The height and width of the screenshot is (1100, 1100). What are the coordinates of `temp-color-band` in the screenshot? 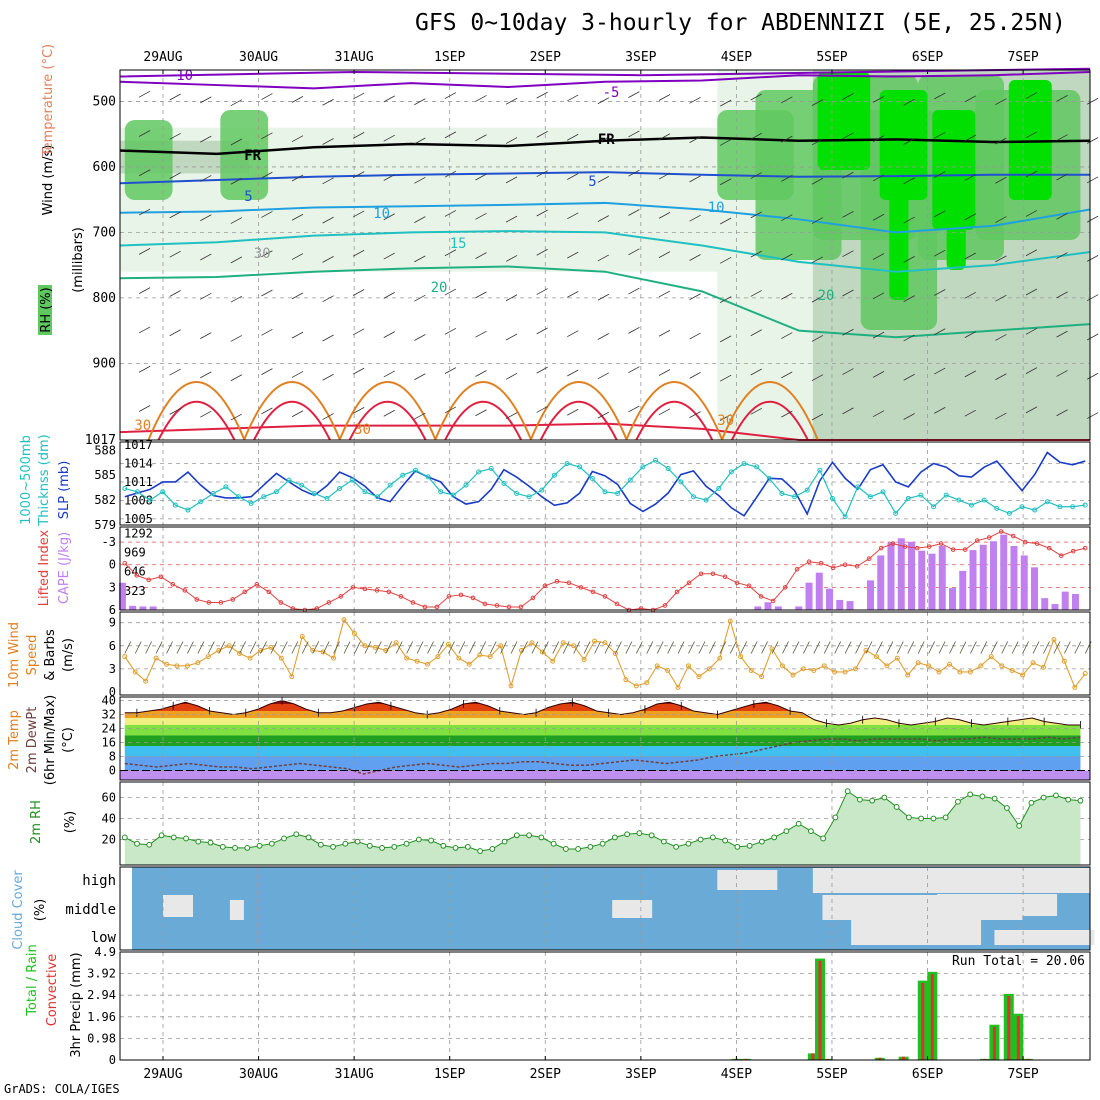 It's located at (602, 707).